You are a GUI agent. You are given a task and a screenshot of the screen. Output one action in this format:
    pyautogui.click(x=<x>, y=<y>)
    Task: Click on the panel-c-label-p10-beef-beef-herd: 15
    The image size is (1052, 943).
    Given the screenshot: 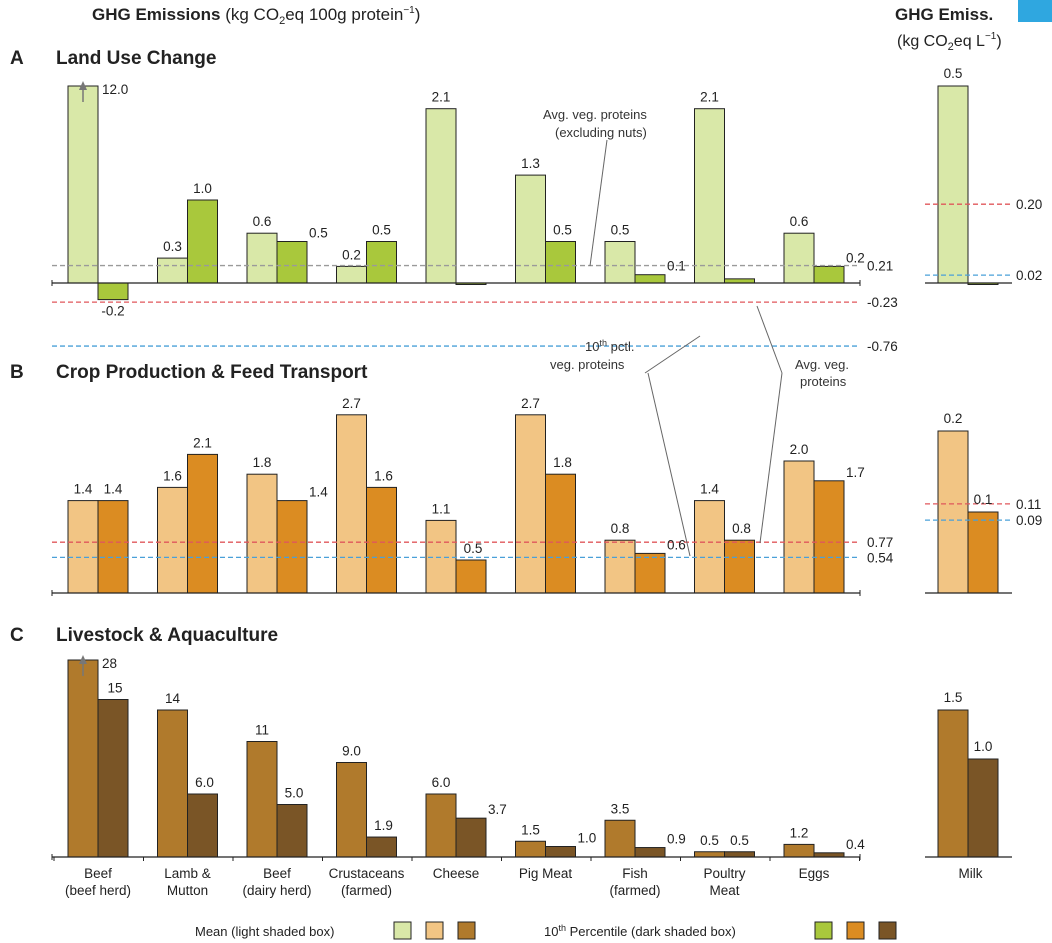 What is the action you would take?
    pyautogui.click(x=114, y=688)
    